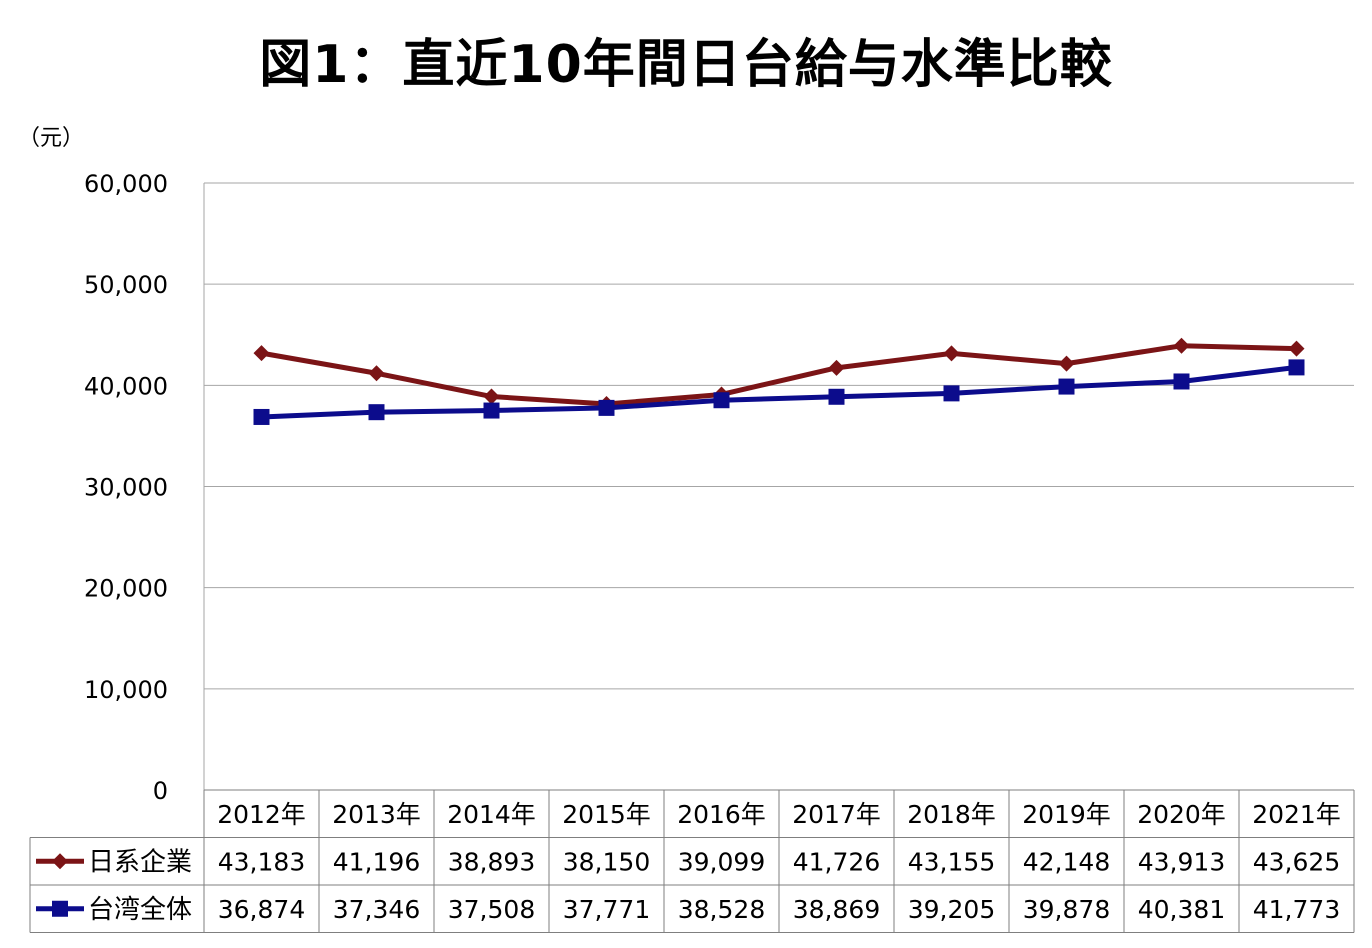  I want to click on data-label: 39,205, so click(951, 909).